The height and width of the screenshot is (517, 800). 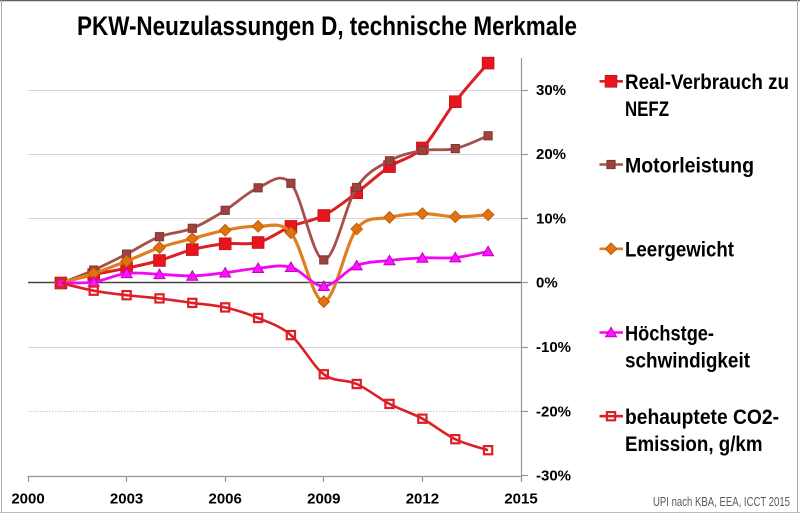 I want to click on svg-text: 2015, so click(x=520, y=499).